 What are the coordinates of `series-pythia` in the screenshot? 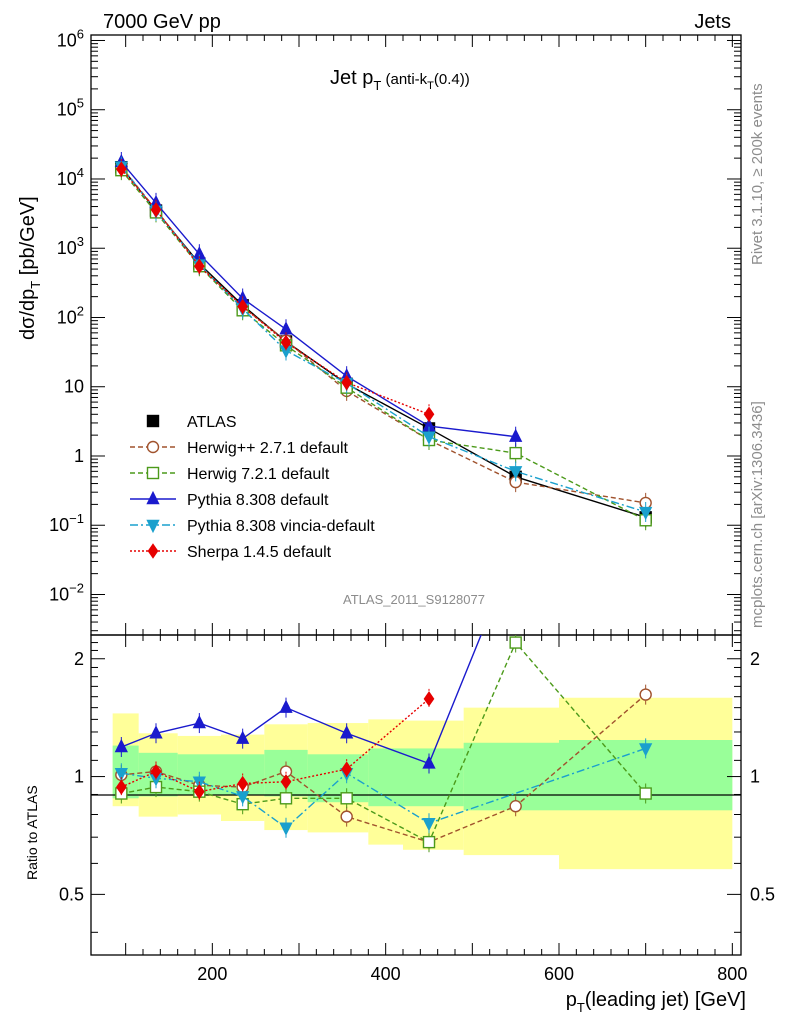 It's located at (317, 658).